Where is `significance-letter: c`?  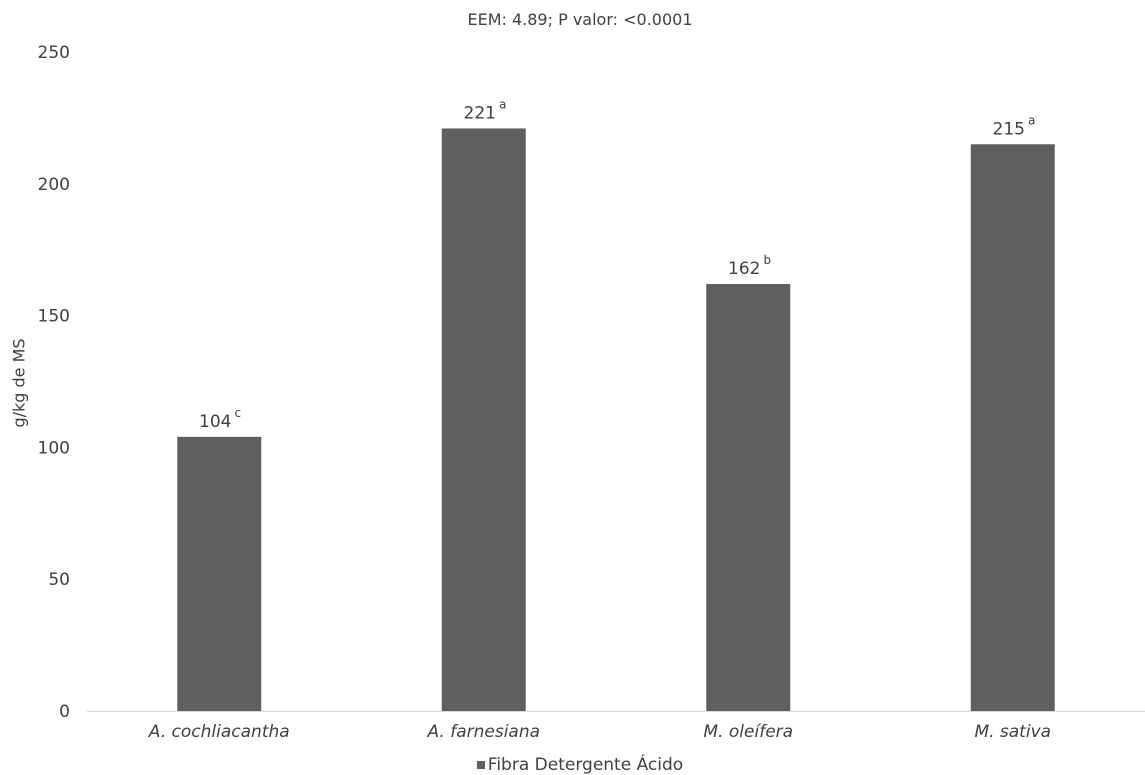
significance-letter: c is located at coordinates (237, 413).